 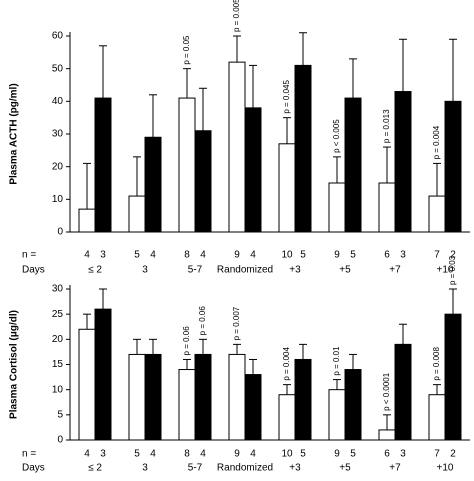 I want to click on y-tick-label: 50, so click(x=58, y=68).